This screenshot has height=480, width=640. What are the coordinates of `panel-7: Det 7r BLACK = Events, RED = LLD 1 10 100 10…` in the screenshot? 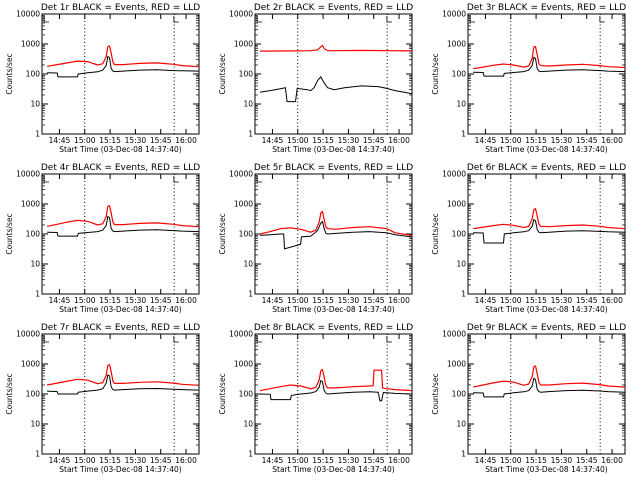 It's located at (102, 398).